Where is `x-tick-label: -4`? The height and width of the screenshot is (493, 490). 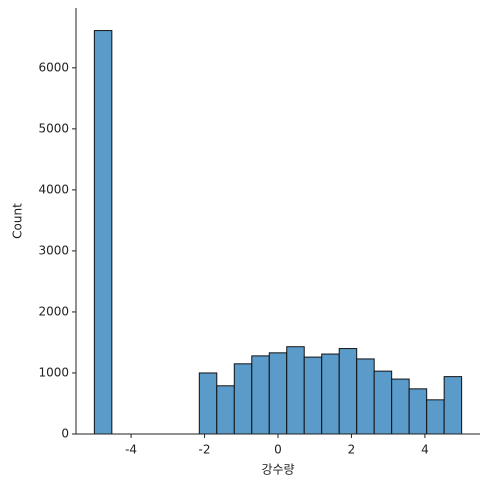
x-tick-label: -4 is located at coordinates (131, 450).